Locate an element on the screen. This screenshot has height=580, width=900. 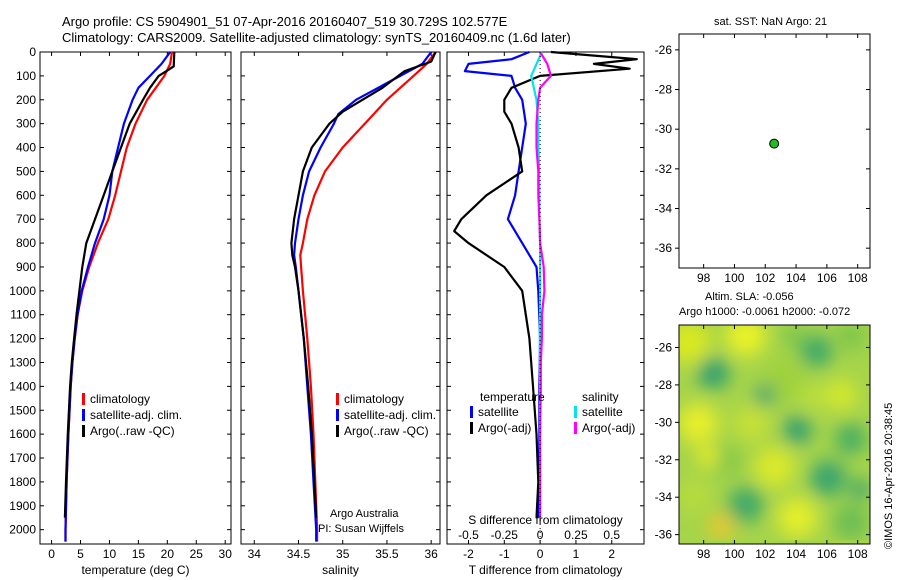
temperature-y-tick-label: 400 is located at coordinates (26, 148).